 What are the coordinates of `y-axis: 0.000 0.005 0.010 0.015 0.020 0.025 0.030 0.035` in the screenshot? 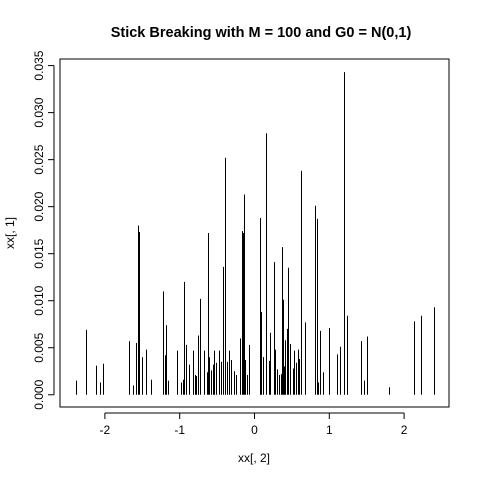 It's located at (43, 230).